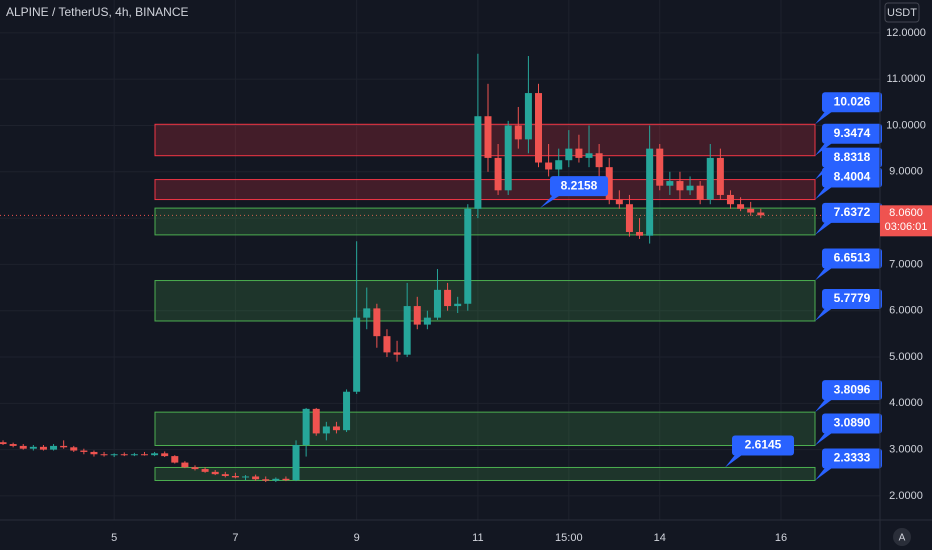 The height and width of the screenshot is (550, 932). Describe the element at coordinates (906, 357) in the screenshot. I see `y-tick-label: 5.0000` at that location.